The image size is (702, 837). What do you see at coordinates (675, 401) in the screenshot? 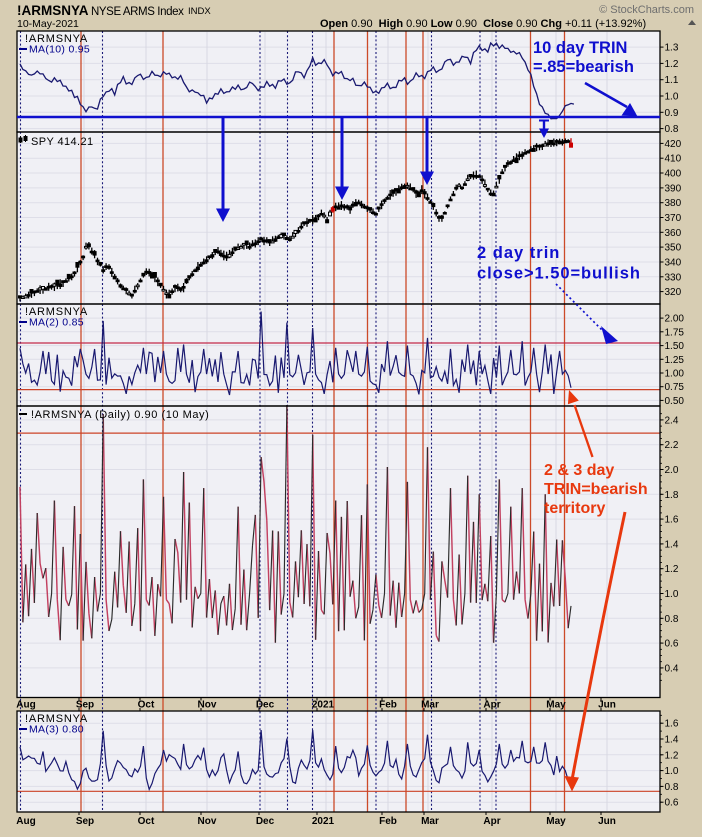
I see `svg-text: 0.50` at bounding box center [675, 401].